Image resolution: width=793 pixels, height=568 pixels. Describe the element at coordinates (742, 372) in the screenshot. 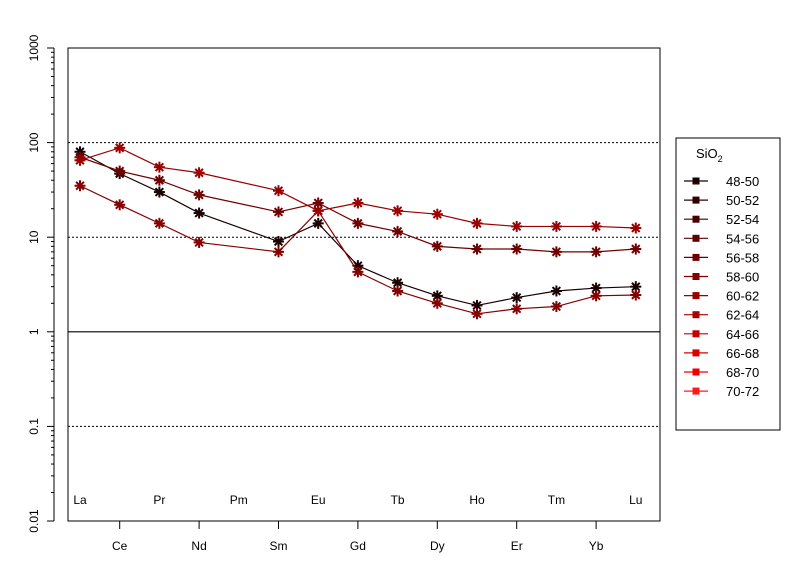

I see `legend-label: 68-70` at that location.